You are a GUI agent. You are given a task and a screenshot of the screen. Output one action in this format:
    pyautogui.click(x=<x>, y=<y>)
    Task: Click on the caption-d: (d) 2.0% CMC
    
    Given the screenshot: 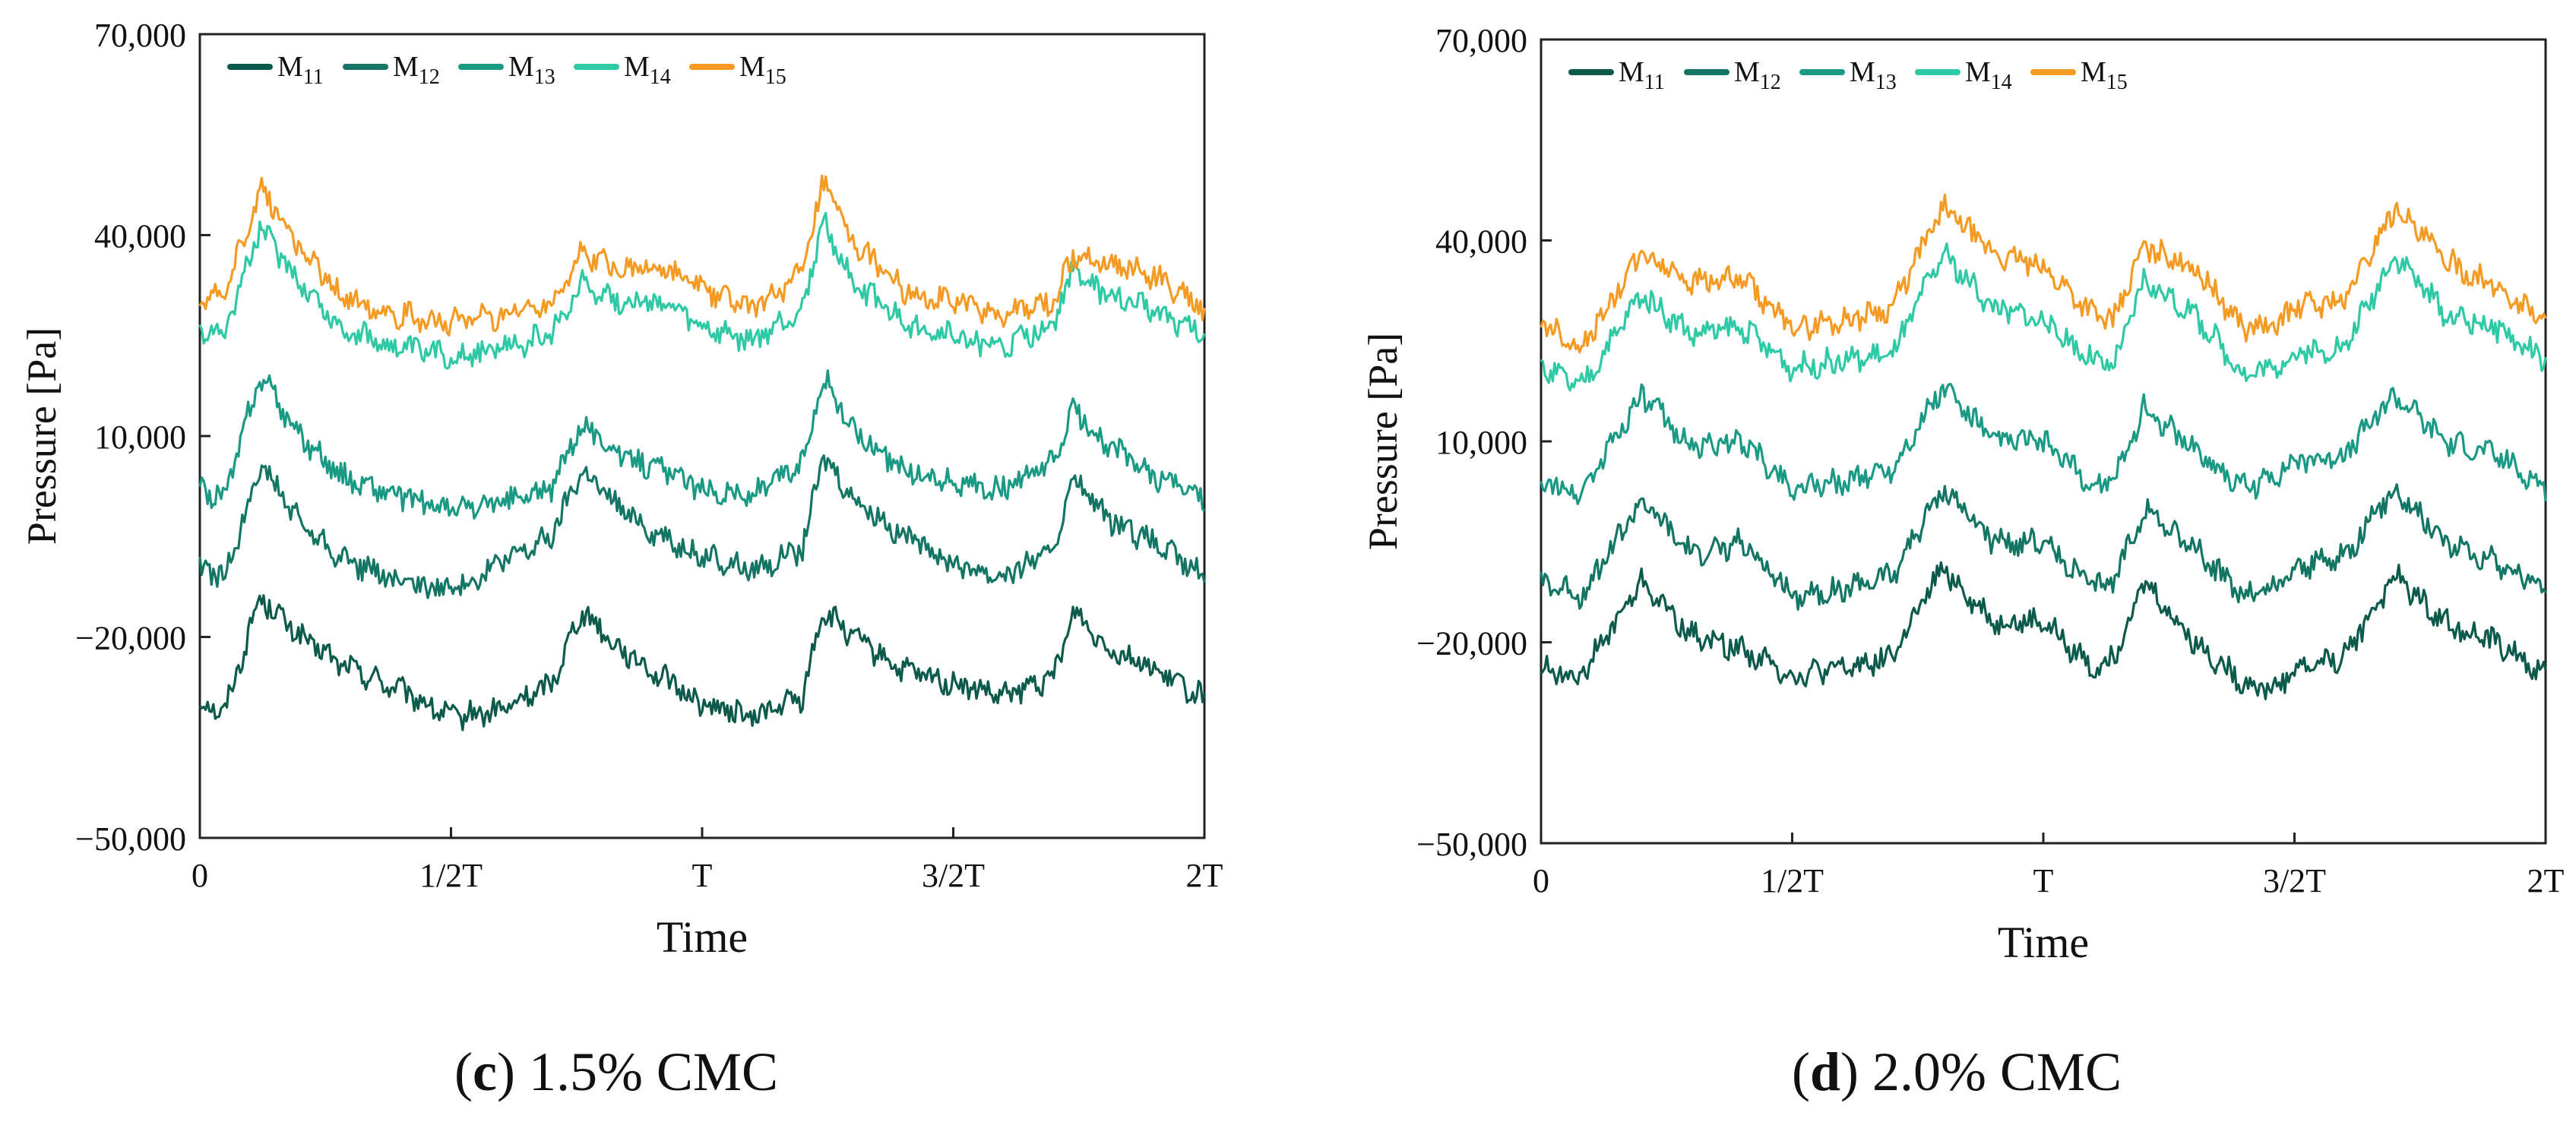 What is the action you would take?
    pyautogui.click(x=1957, y=1071)
    